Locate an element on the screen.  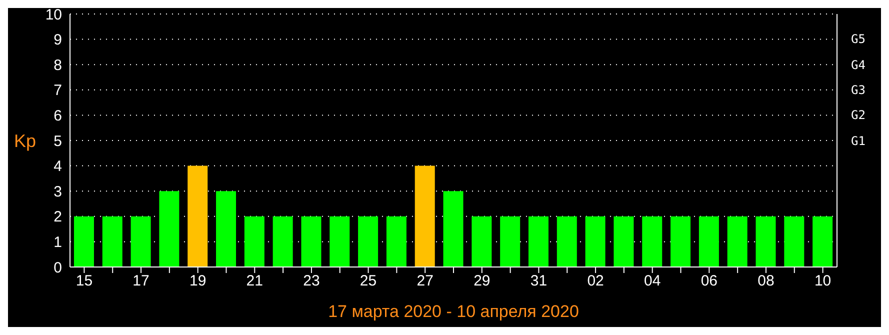
x-tick-label: 02 is located at coordinates (595, 281).